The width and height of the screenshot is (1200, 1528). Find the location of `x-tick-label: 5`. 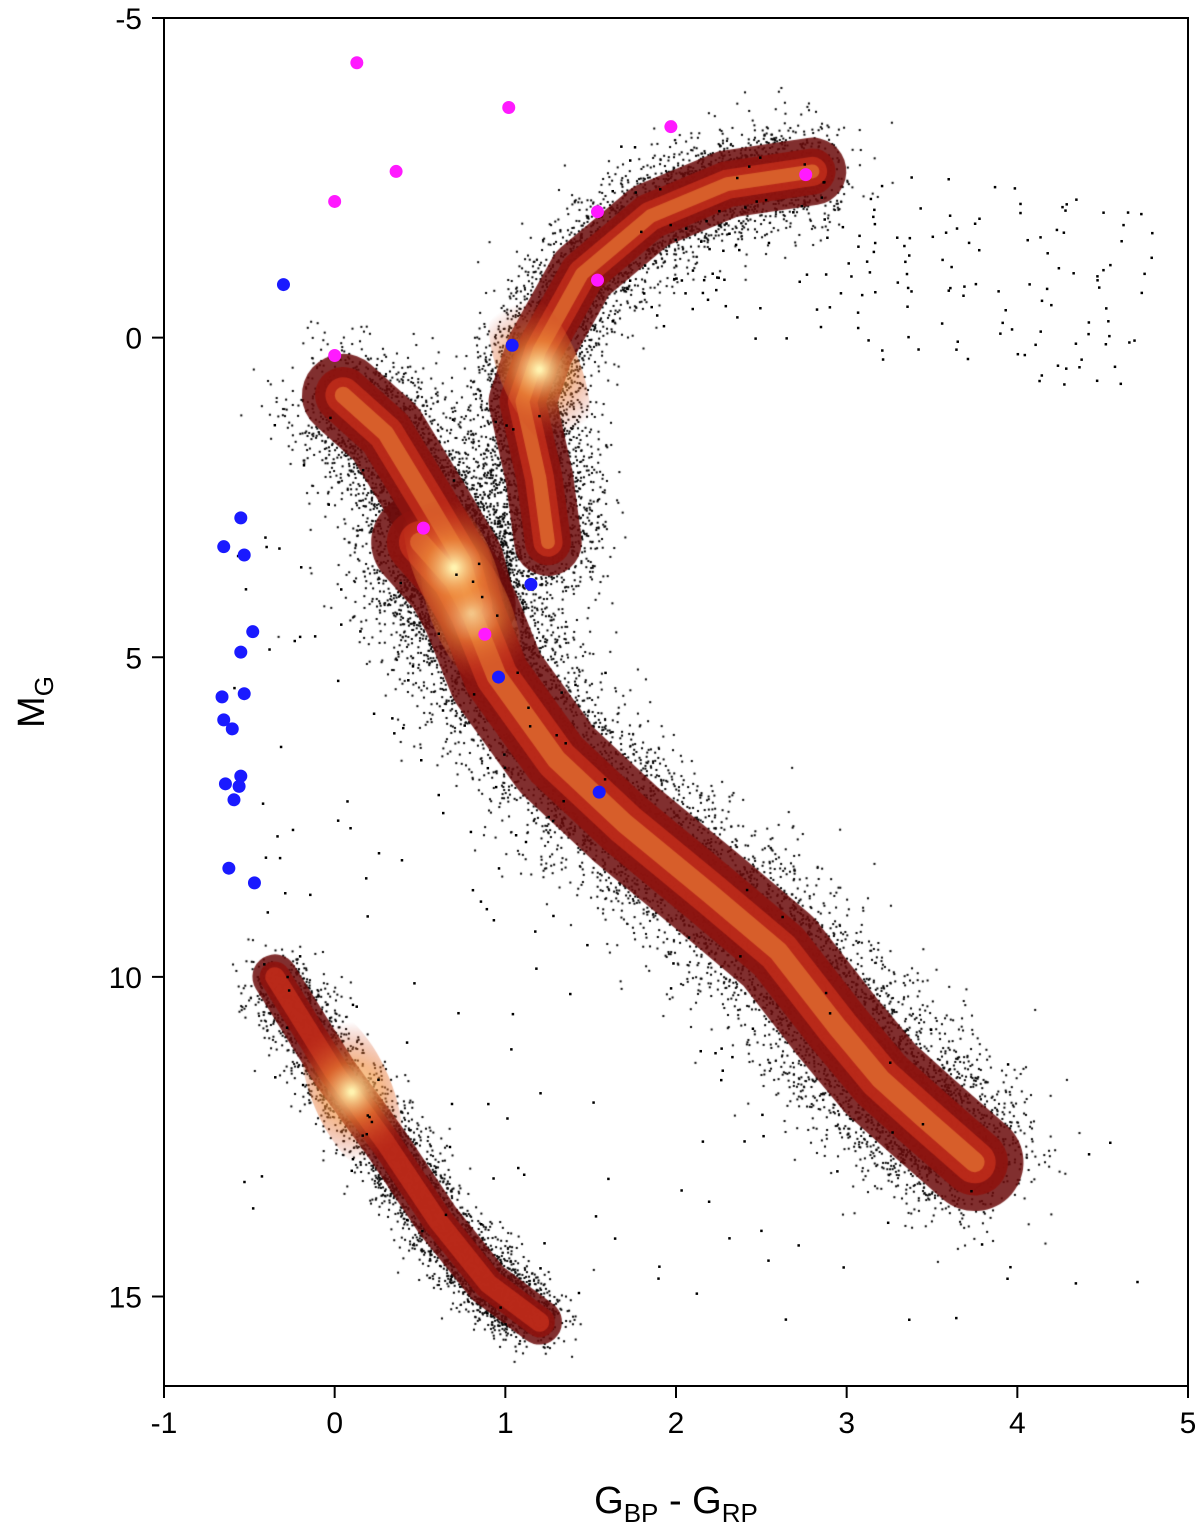

x-tick-label: 5 is located at coordinates (1188, 1423).